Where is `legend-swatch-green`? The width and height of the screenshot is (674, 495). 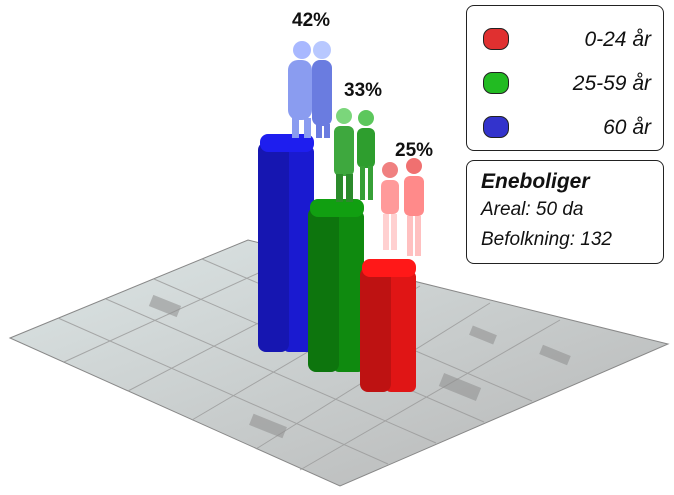
legend-swatch-green is located at coordinates (496, 83).